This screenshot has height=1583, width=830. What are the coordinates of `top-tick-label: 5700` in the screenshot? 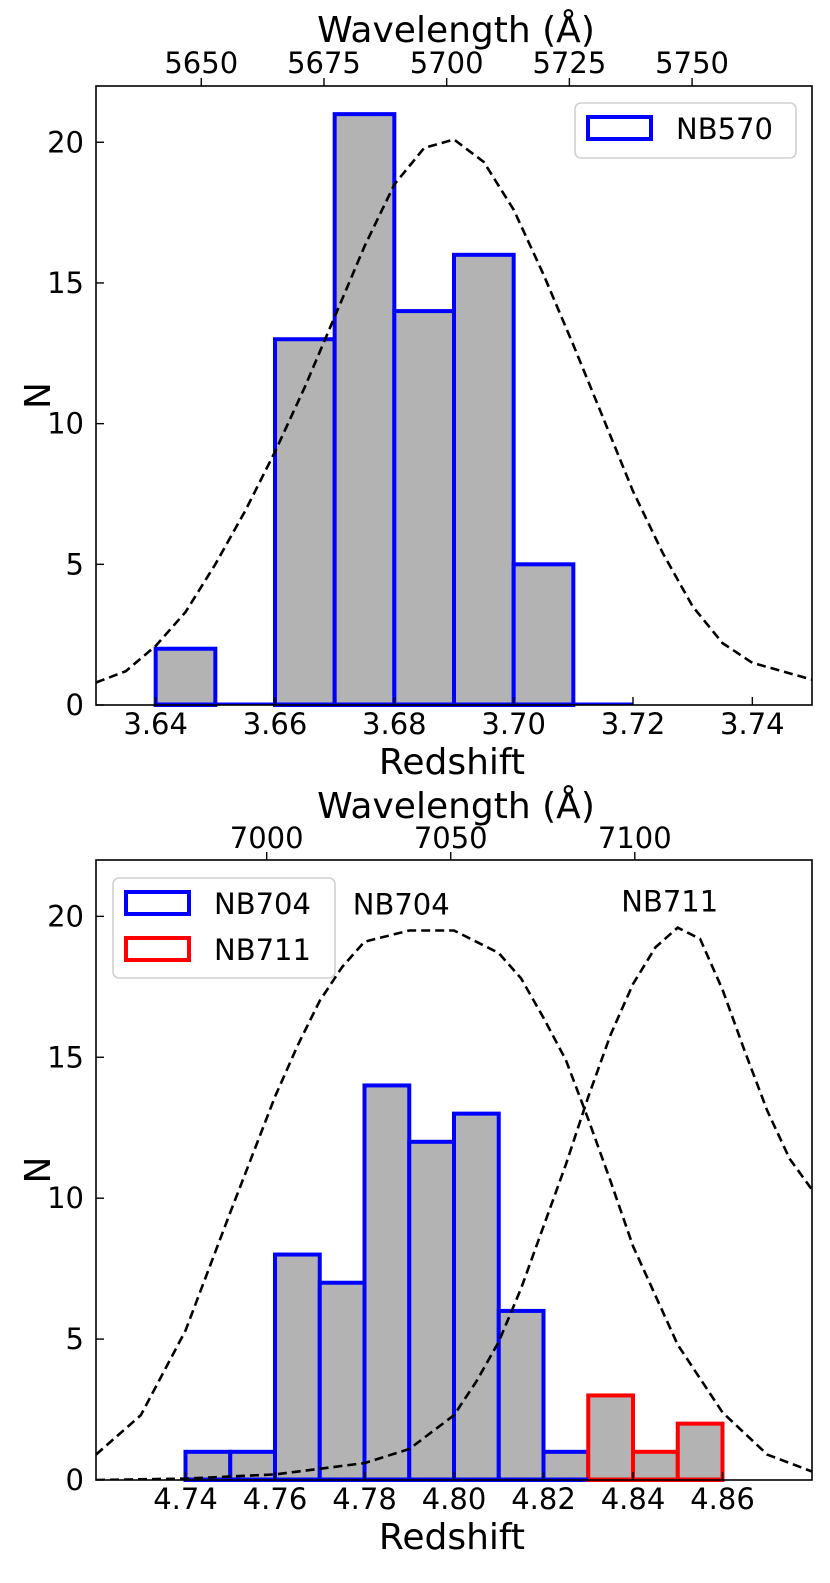 It's located at (447, 63).